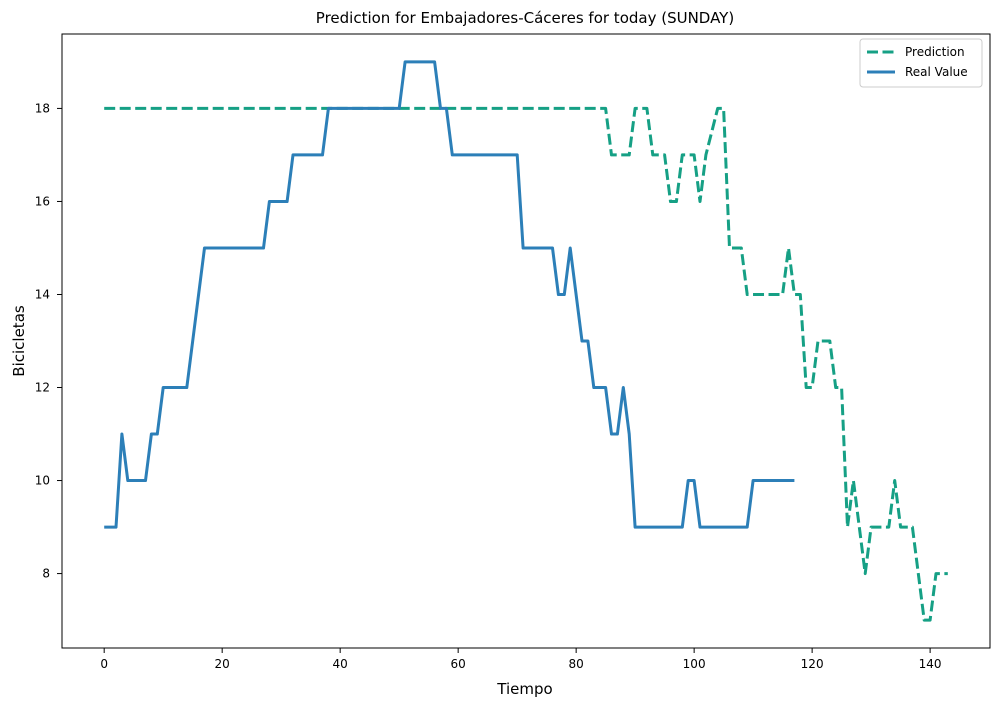 The height and width of the screenshot is (706, 1001). What do you see at coordinates (42, 201) in the screenshot?
I see `y-tick-label: 16` at bounding box center [42, 201].